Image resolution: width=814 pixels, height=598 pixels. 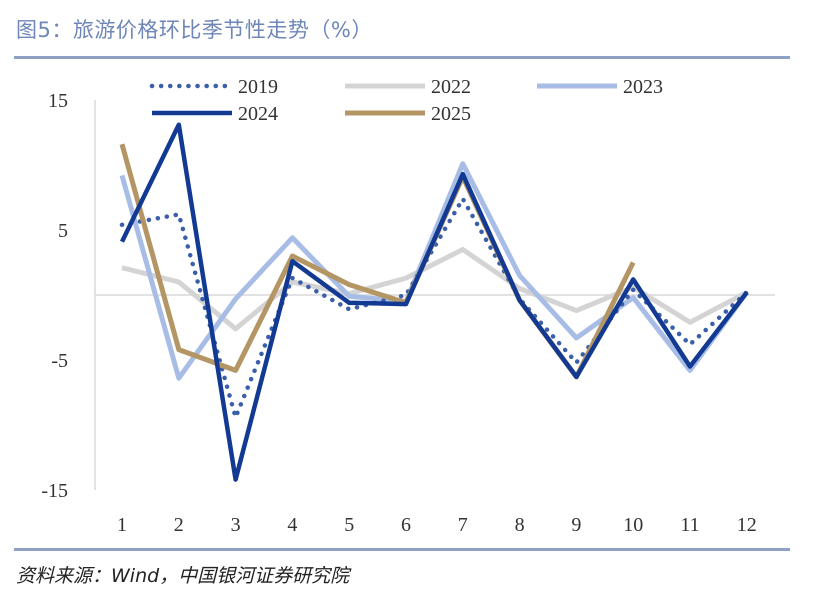 I want to click on x-tick-label: 10, so click(x=633, y=525).